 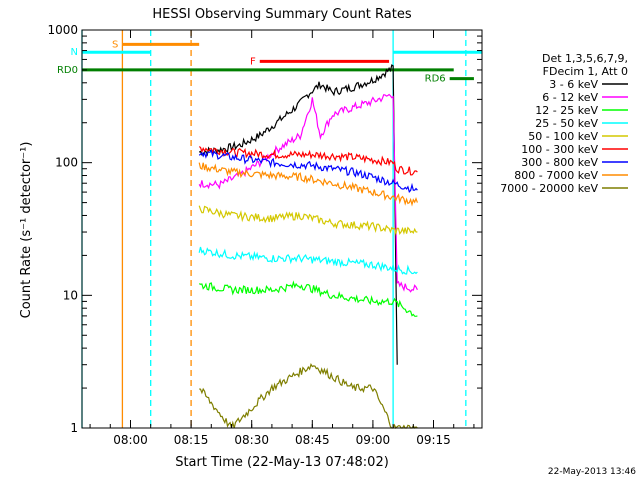 What do you see at coordinates (74, 52) in the screenshot?
I see `flag-label-1: N` at bounding box center [74, 52].